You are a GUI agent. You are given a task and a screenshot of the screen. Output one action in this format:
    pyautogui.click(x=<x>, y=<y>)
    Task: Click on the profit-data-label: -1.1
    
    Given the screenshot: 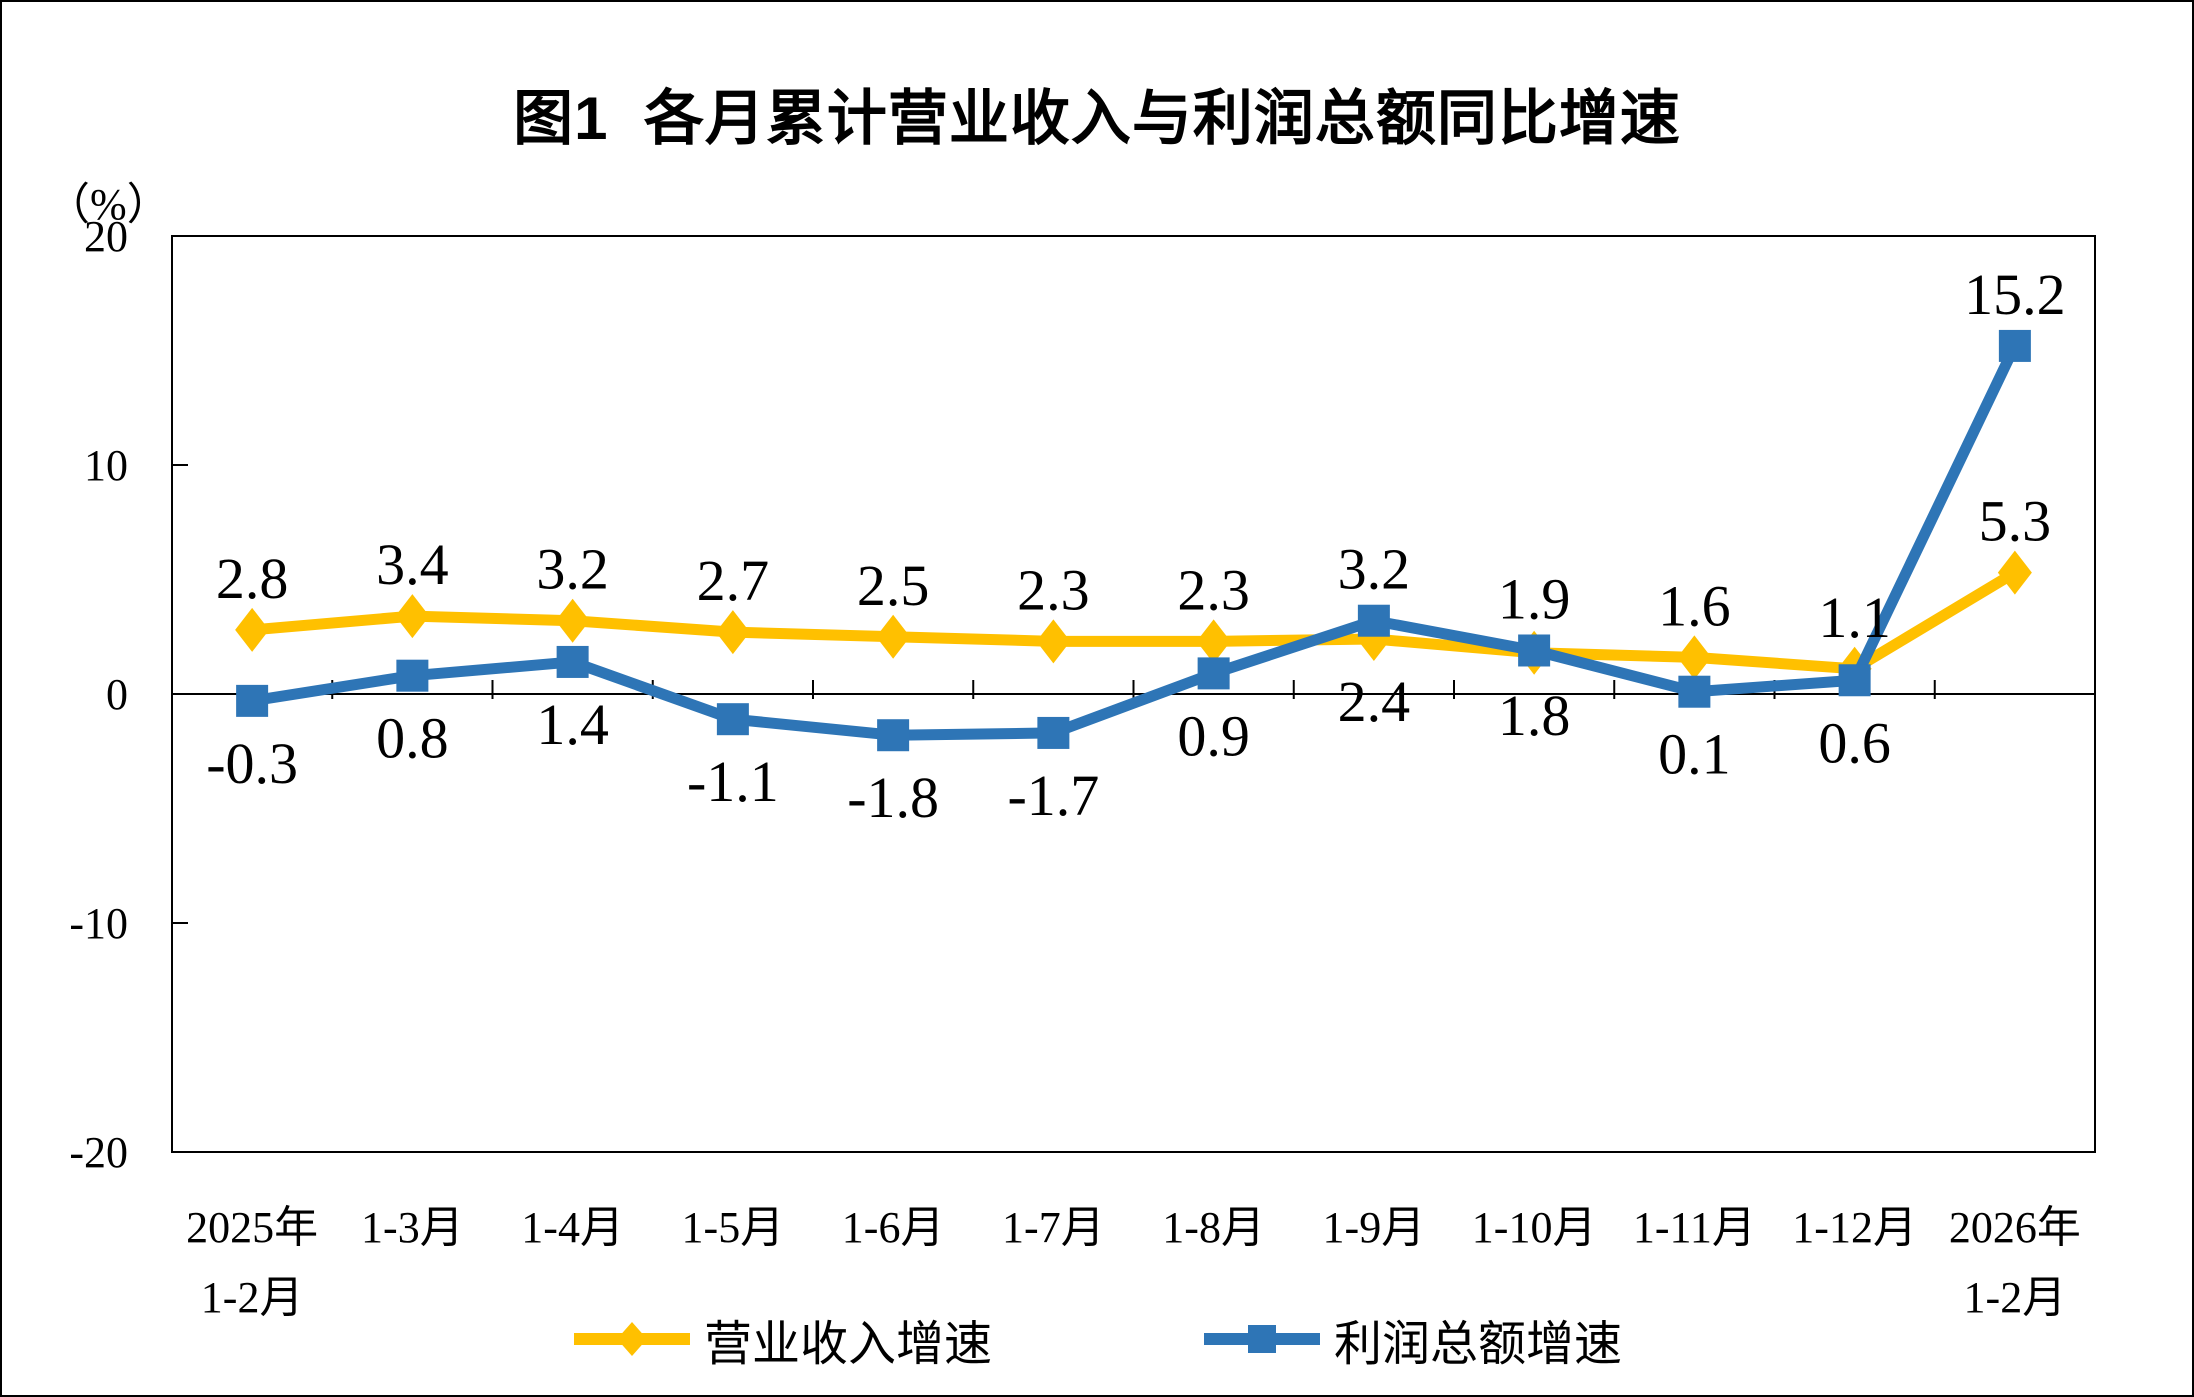 What is the action you would take?
    pyautogui.click(x=733, y=781)
    